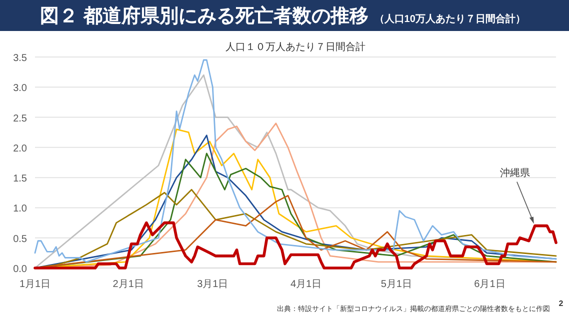 The image size is (569, 320). I want to click on chart-subtitle: （人口10万人あたり７日間合計）, so click(450, 19).